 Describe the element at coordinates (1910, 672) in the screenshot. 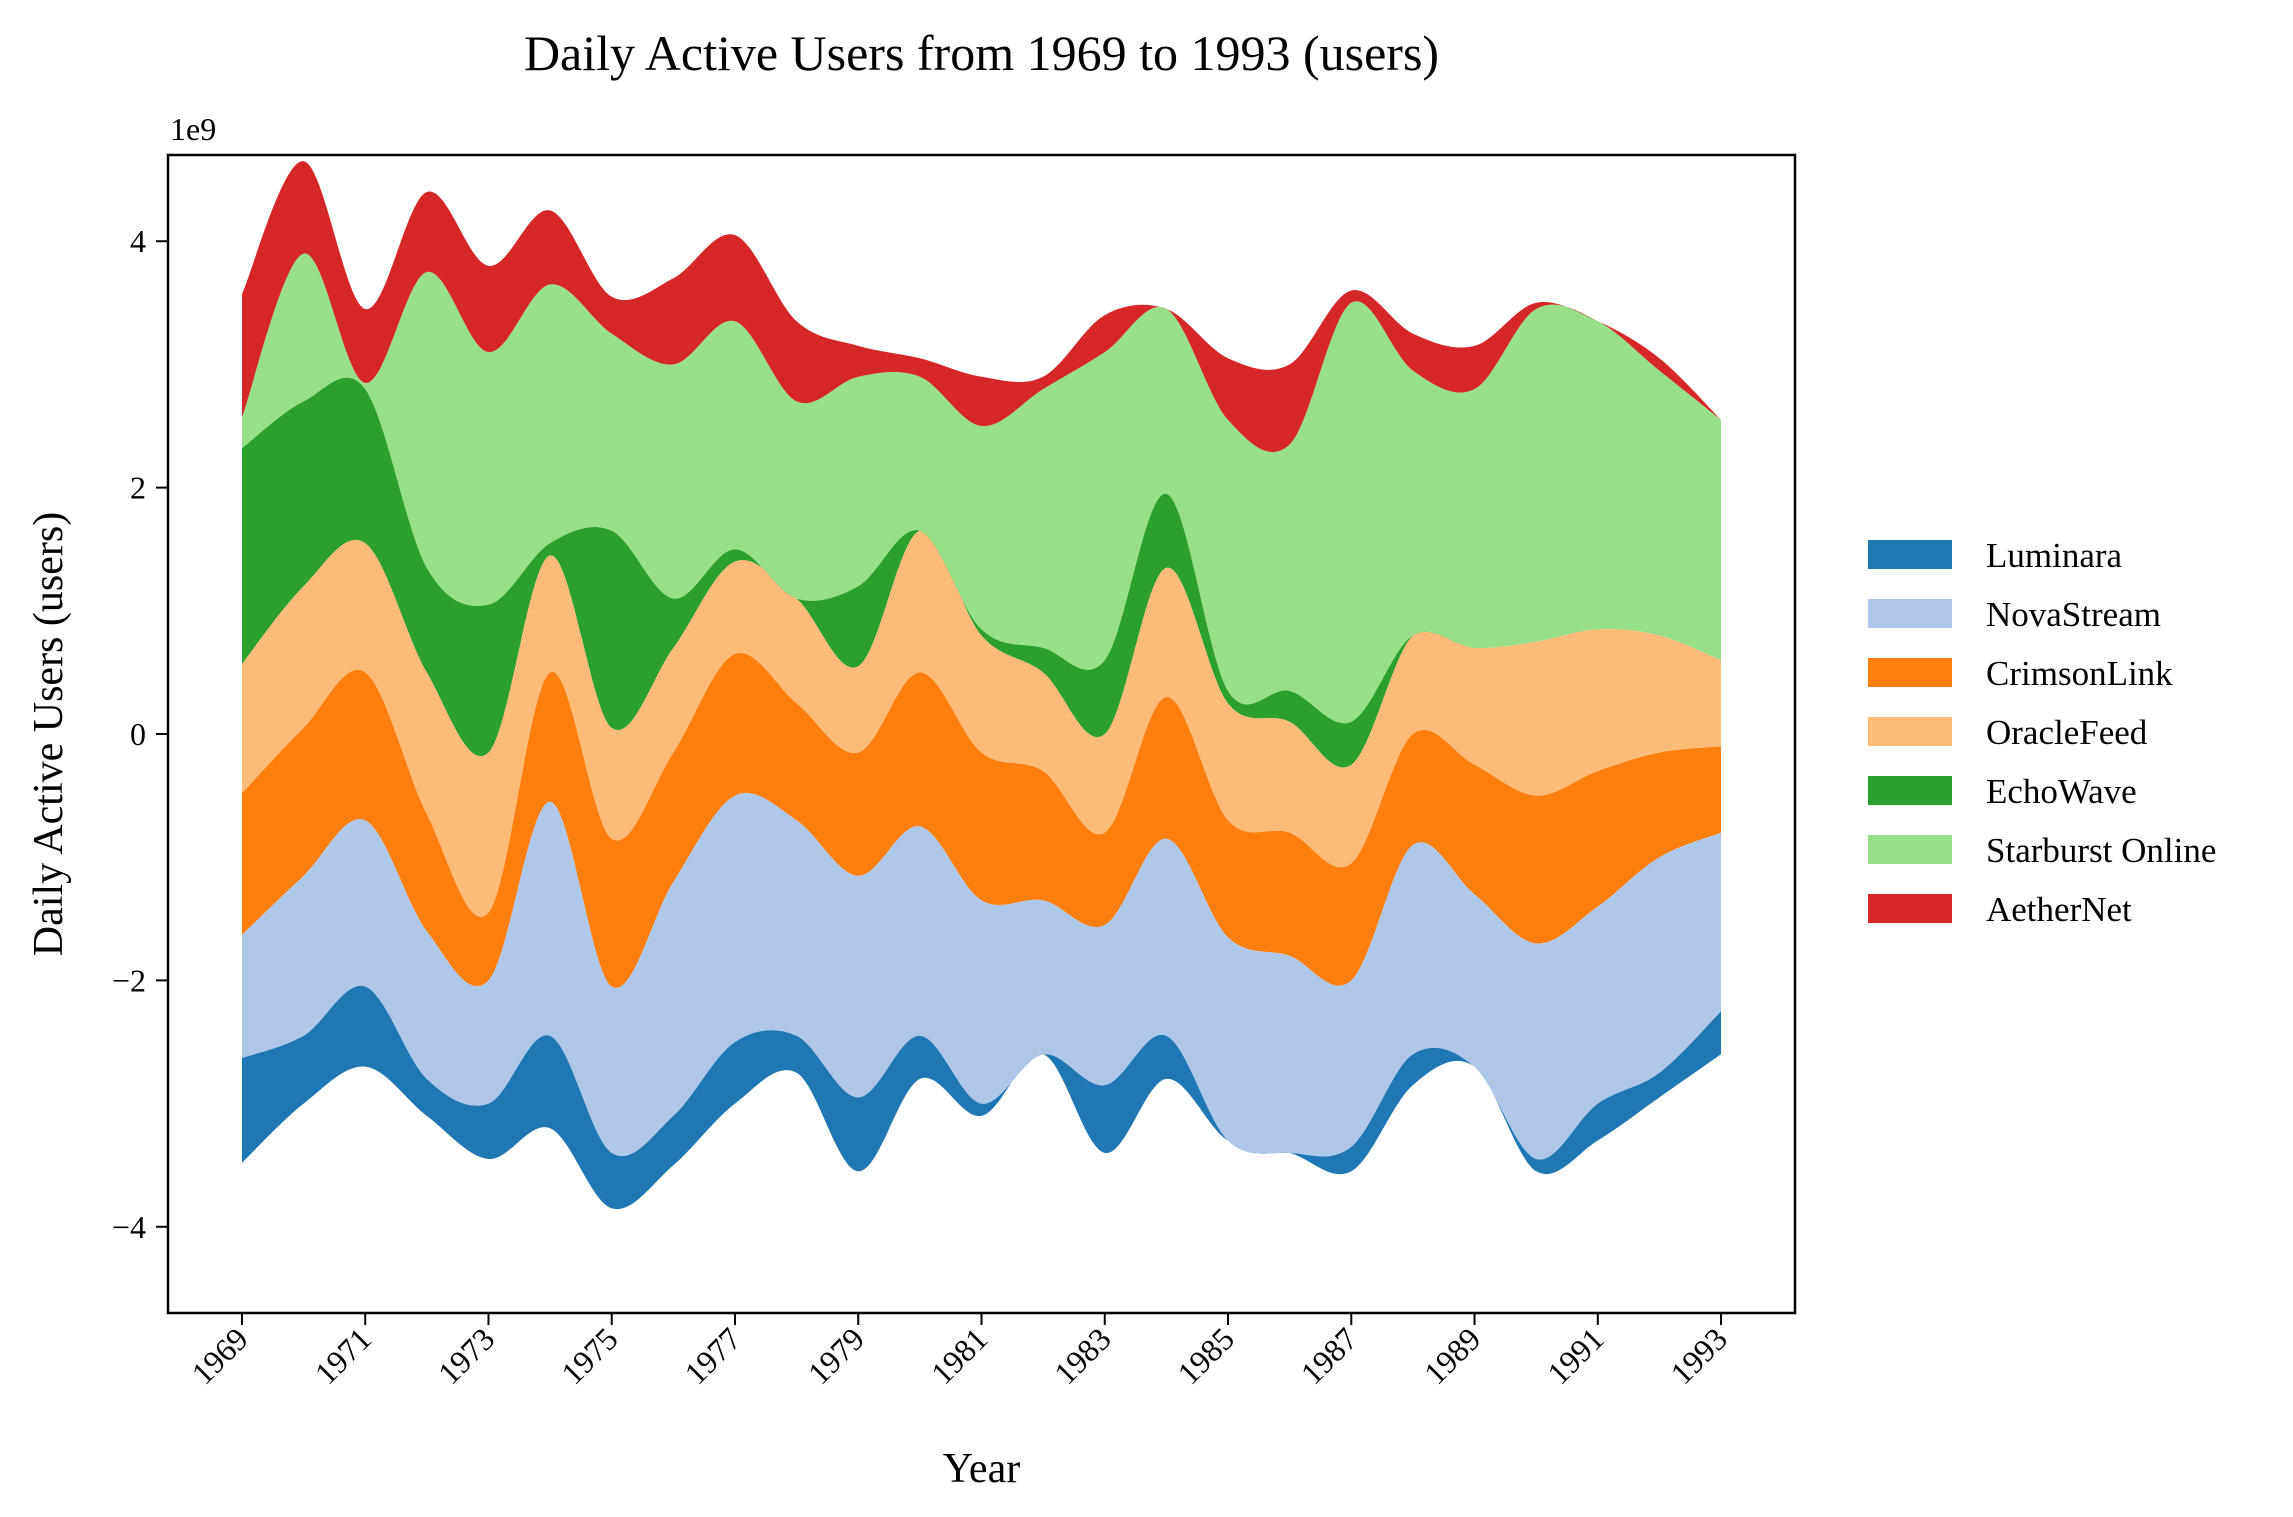

I see `legend-swatch-crimsonlink` at that location.